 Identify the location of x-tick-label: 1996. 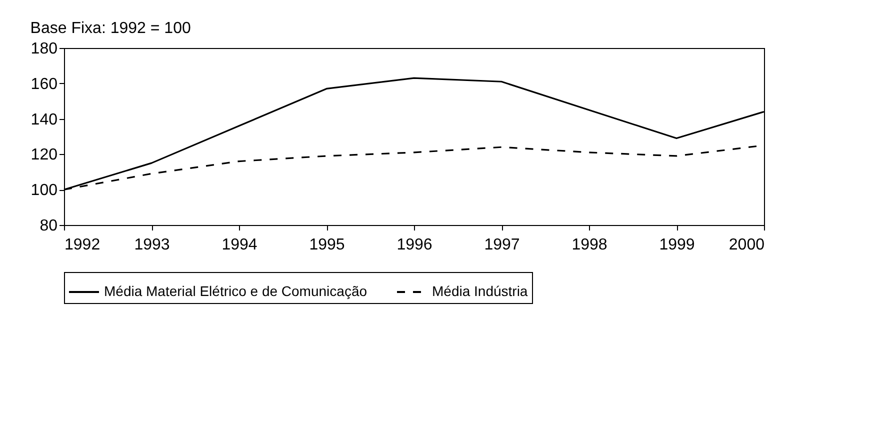
(414, 245).